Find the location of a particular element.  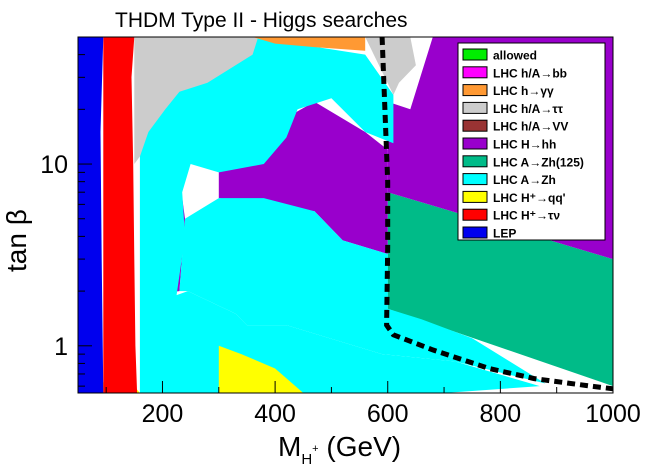

legend-swatch-lep is located at coordinates (475, 232).